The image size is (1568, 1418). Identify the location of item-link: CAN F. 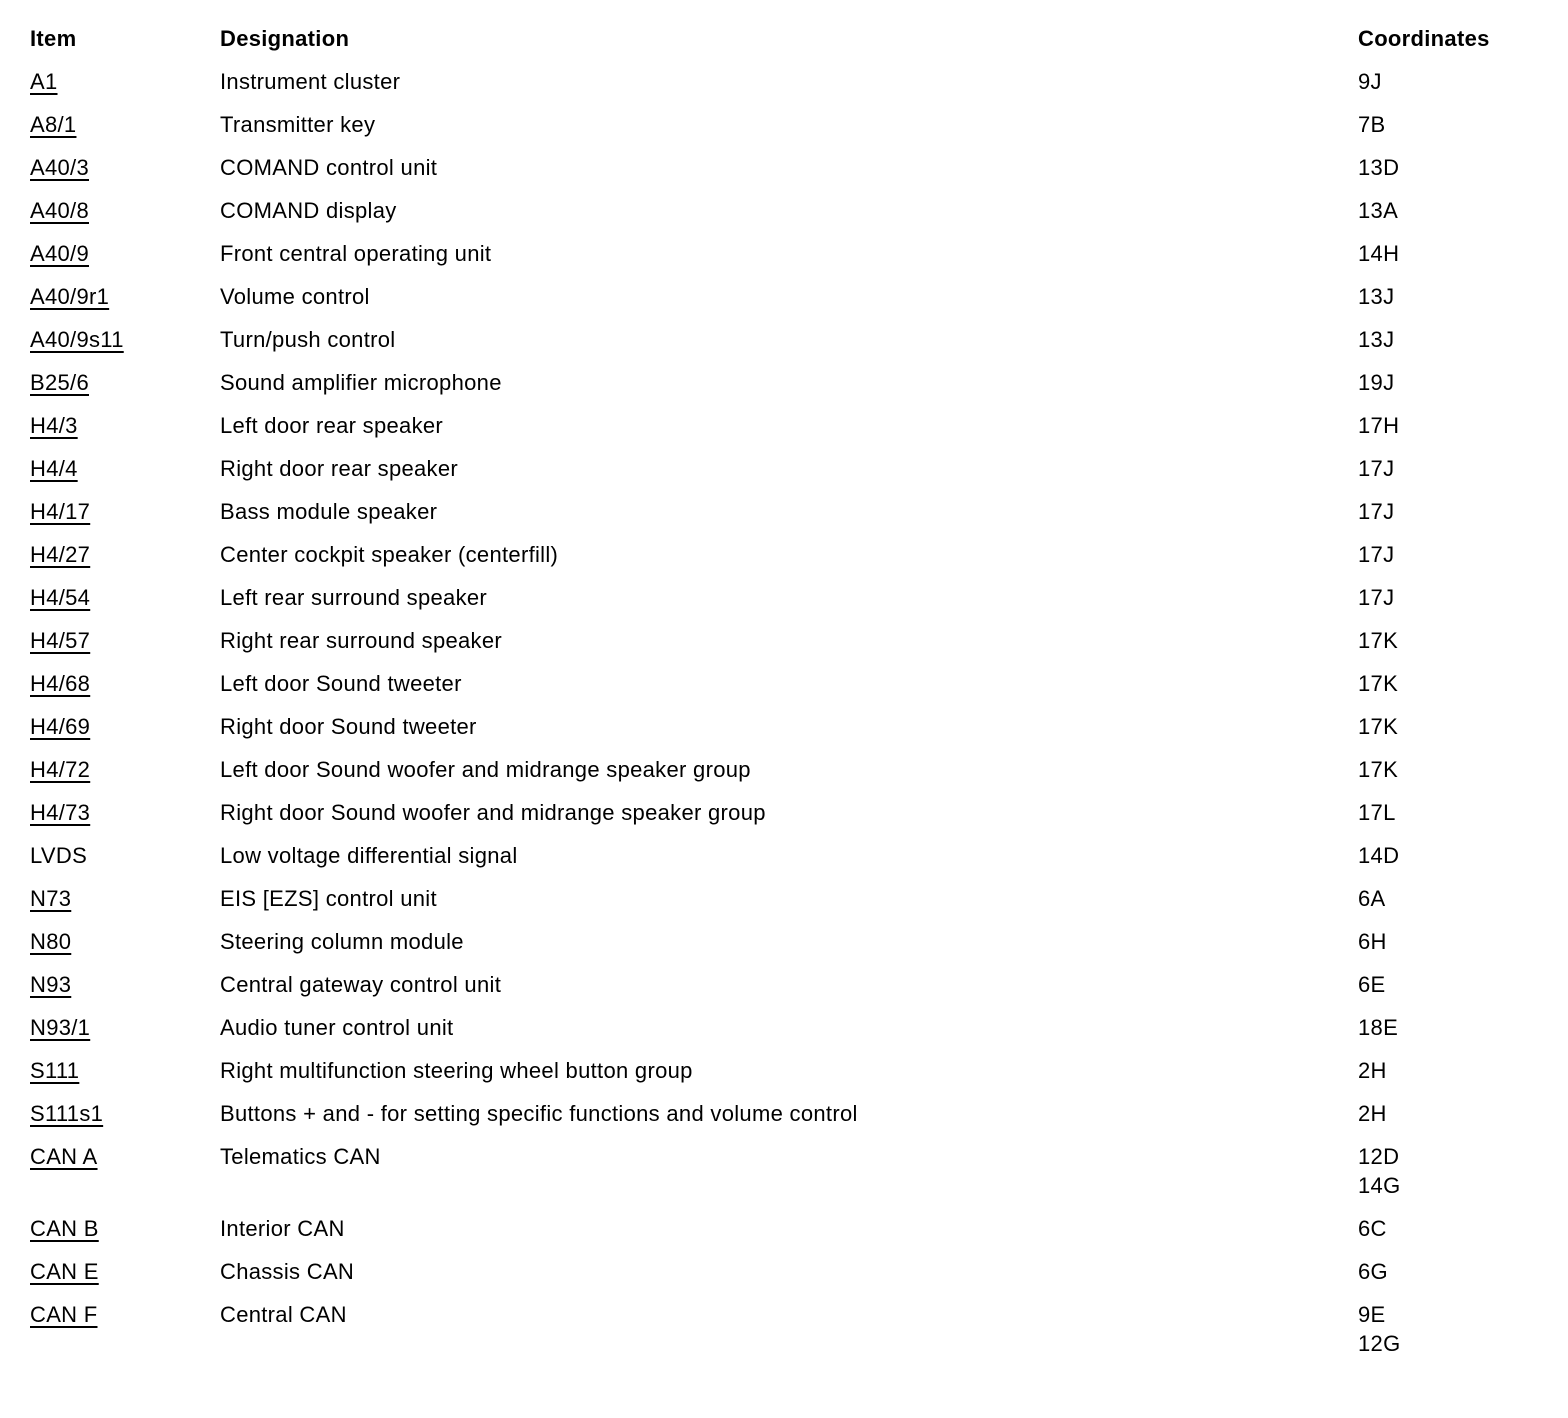
(64, 1314).